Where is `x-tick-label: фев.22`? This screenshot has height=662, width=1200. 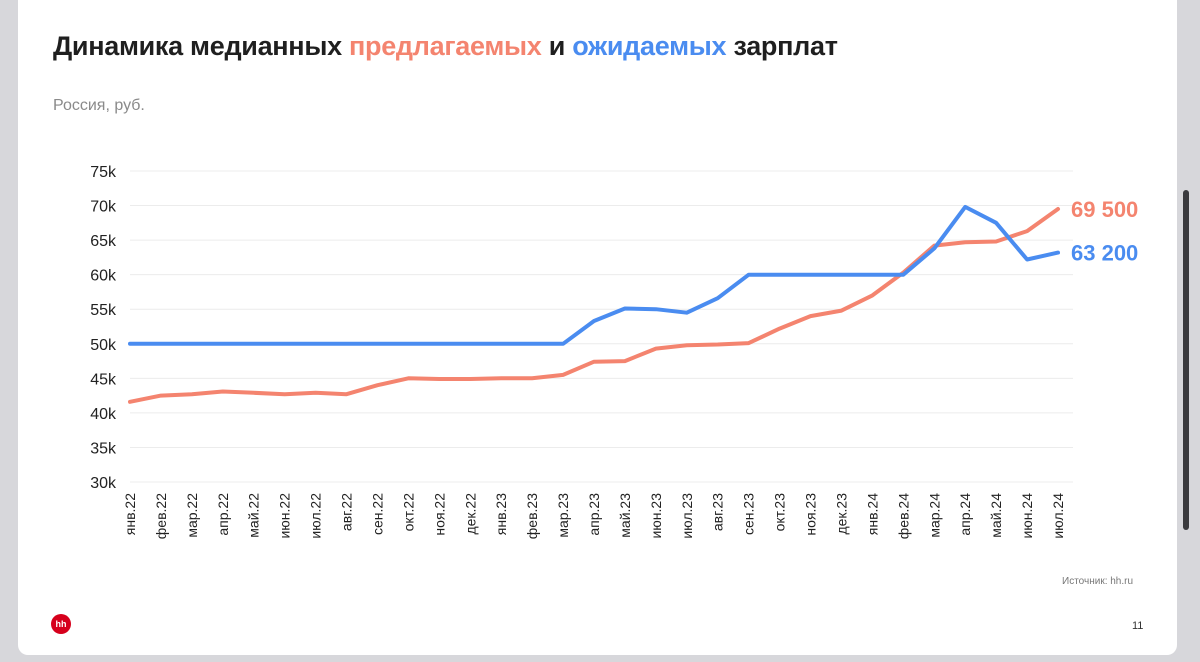 x-tick-label: фев.22 is located at coordinates (161, 516).